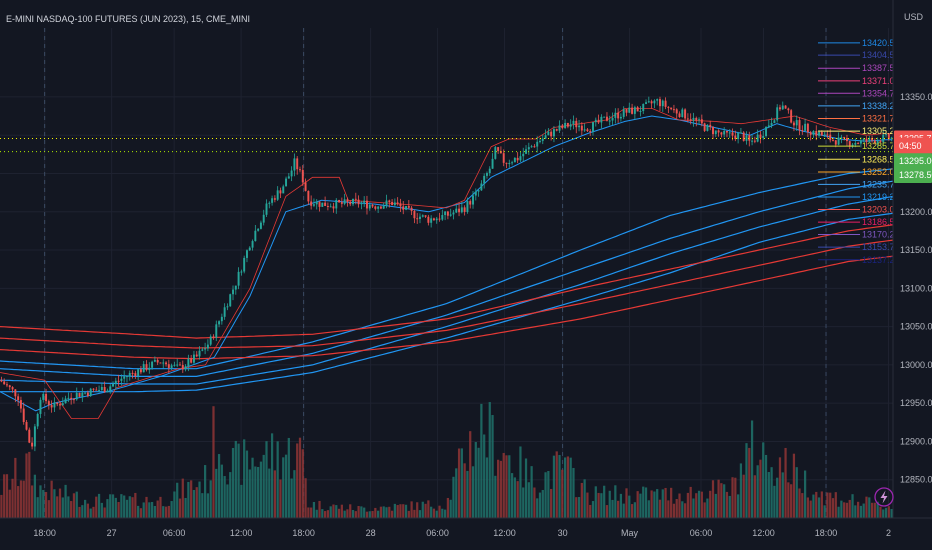  I want to click on lightning-icon, so click(884, 497).